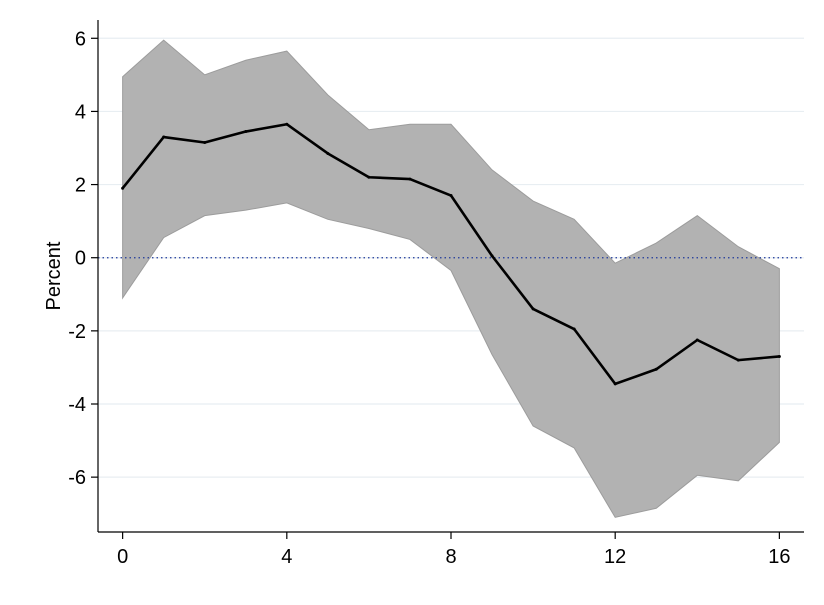  I want to click on y-tick-label-2: 2, so click(80, 186).